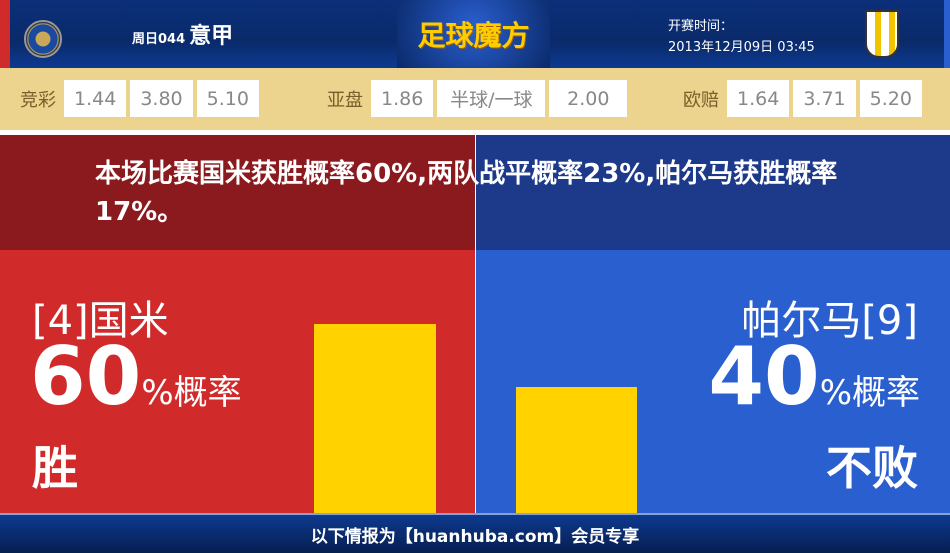 The height and width of the screenshot is (553, 950). I want to click on odds-value: 5.10, so click(227, 98).